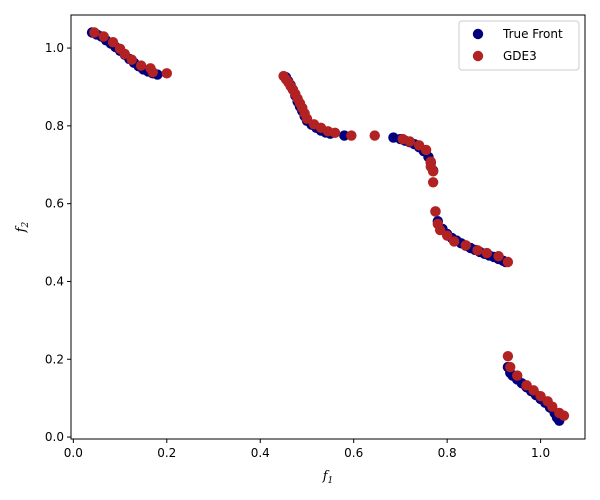  I want to click on y-tick-label: 0.0, so click(54, 437).